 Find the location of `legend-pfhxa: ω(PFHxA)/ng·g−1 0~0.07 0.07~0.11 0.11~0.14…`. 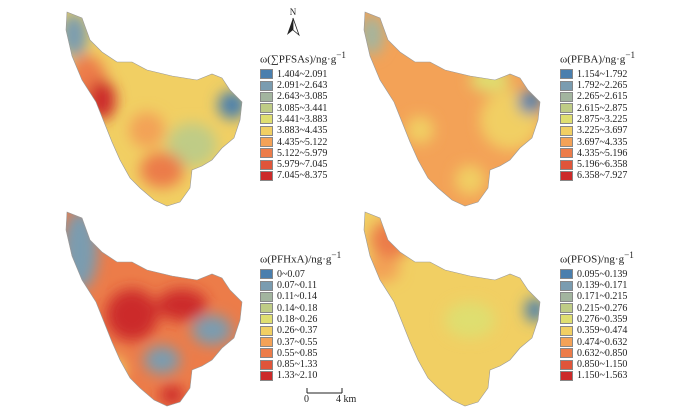

legend-pfhxa: ω(PFHxA)/ng·g−1 0~0.07 0.07~0.11 0.11~0.14… is located at coordinates (300, 316).